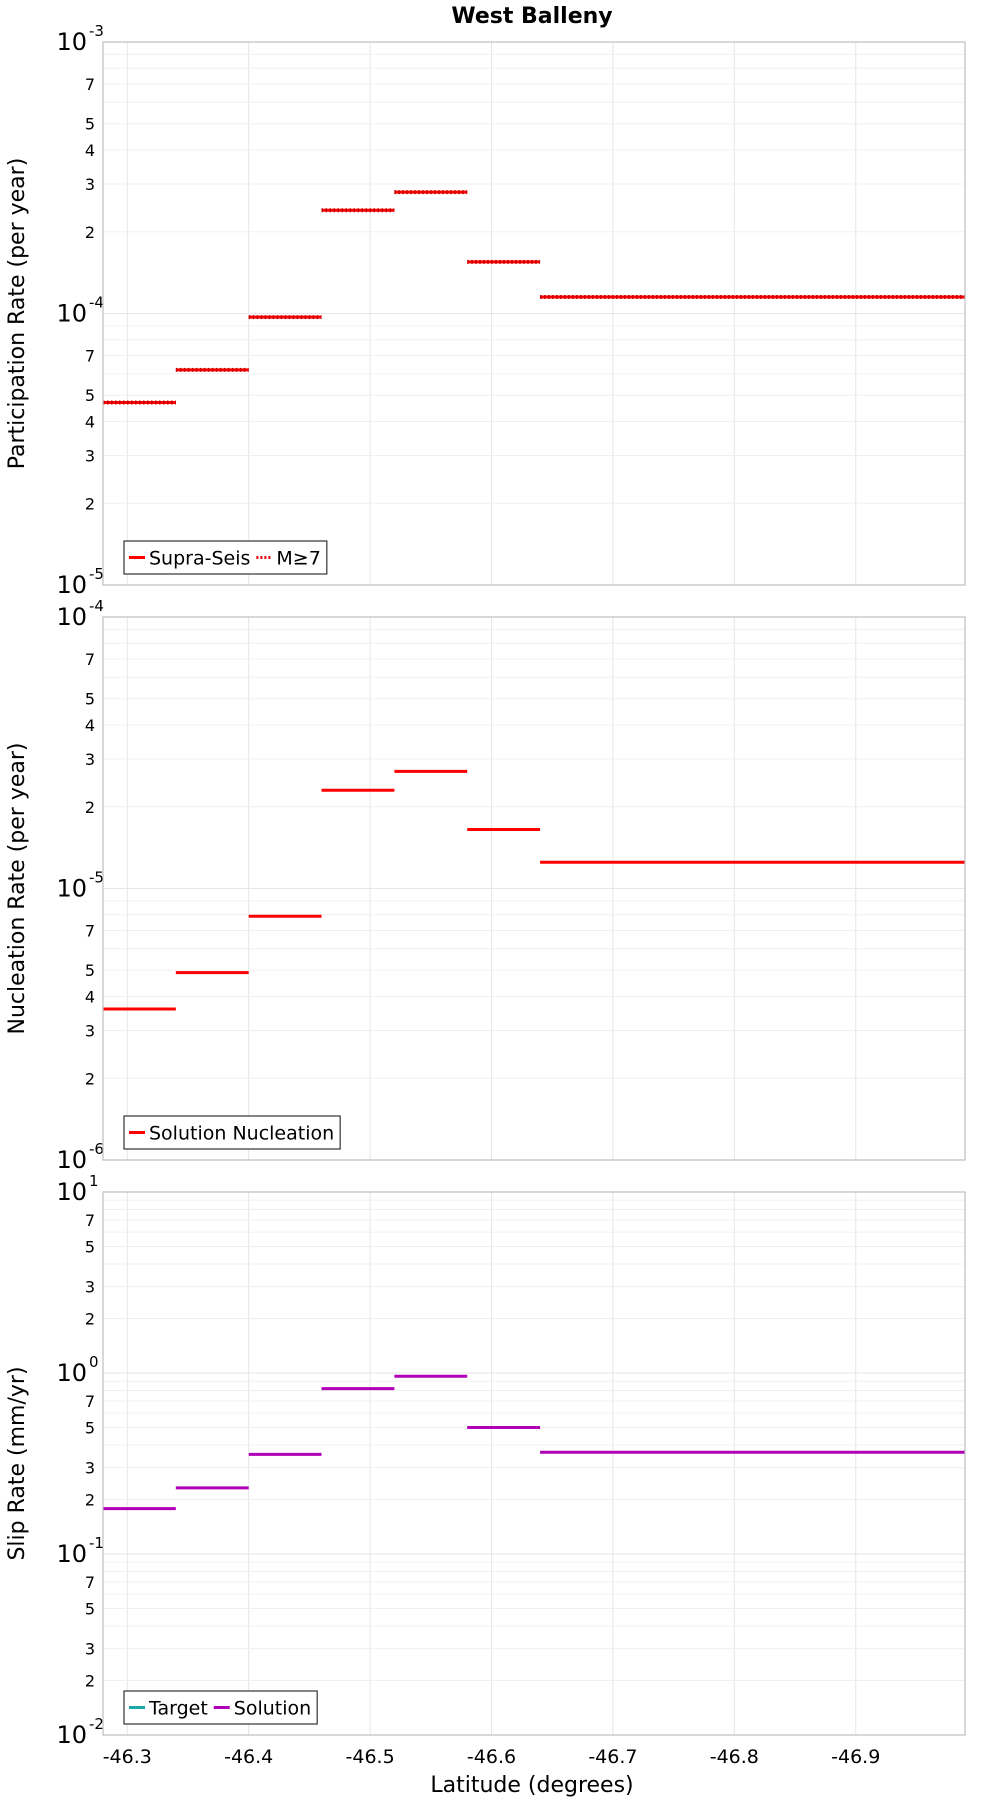 This screenshot has width=1000, height=1800. Describe the element at coordinates (734, 1757) in the screenshot. I see `x-tick-label: -46.8` at that location.